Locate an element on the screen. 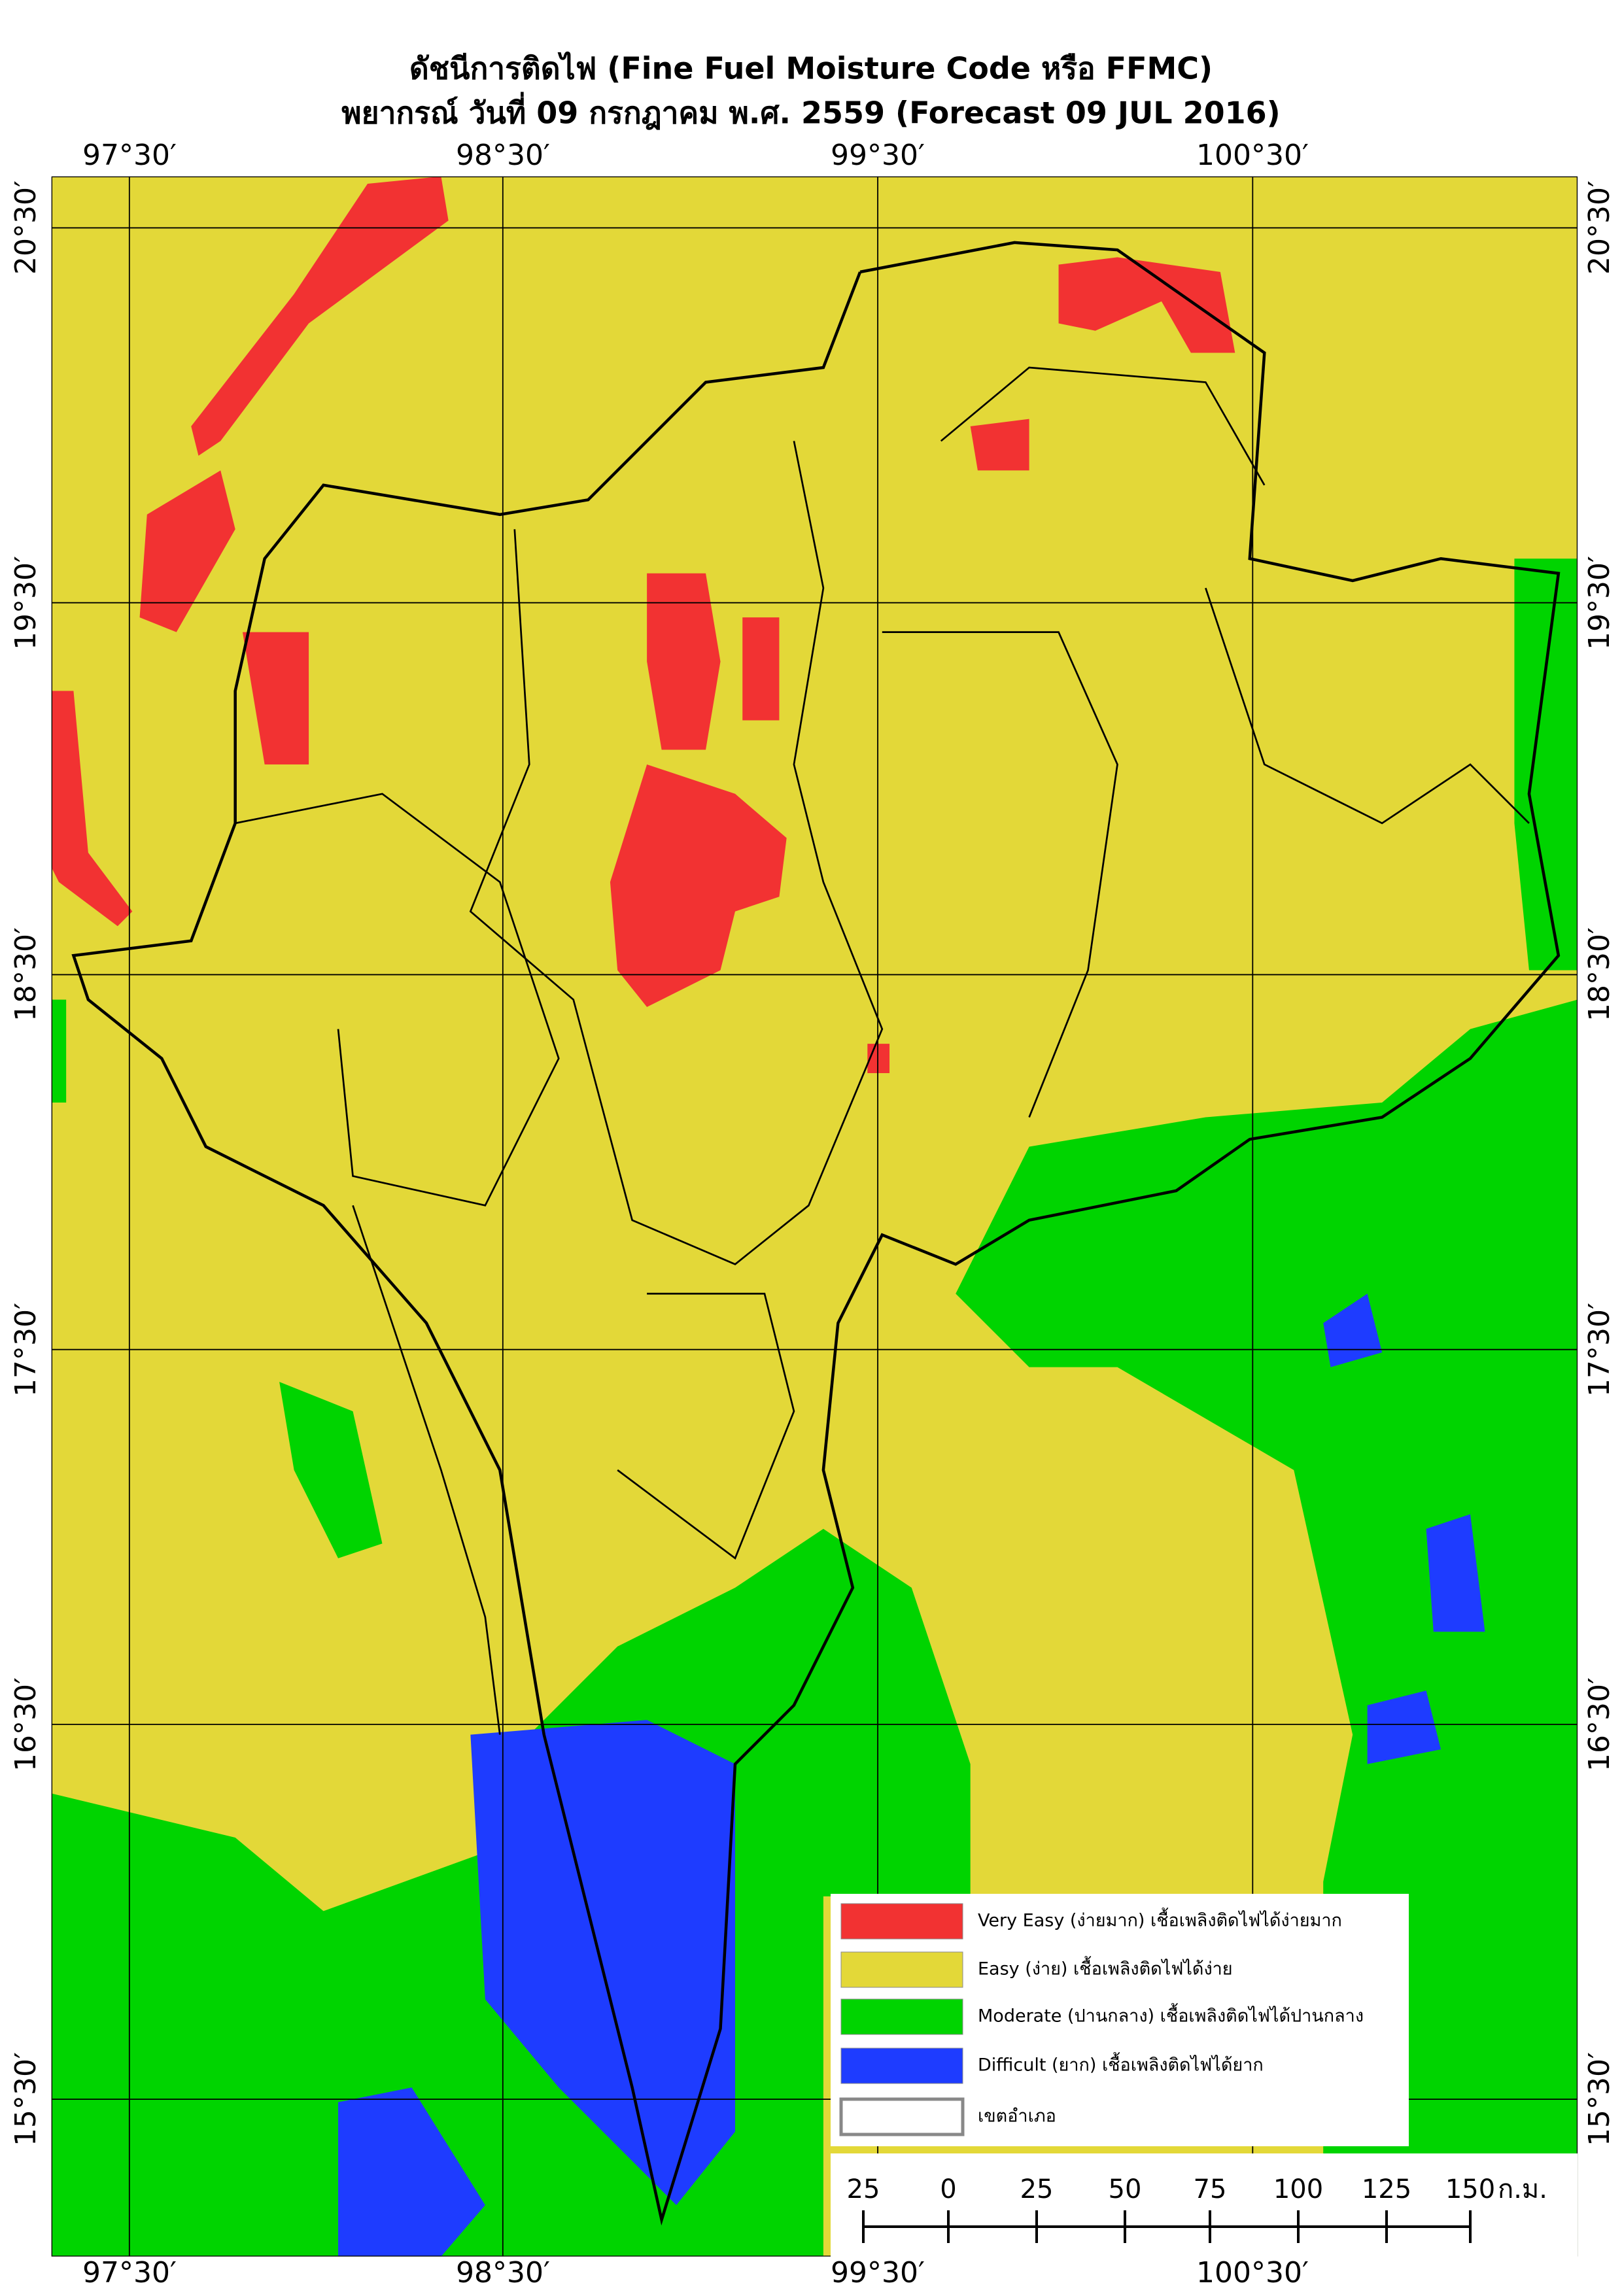 The height and width of the screenshot is (2296, 1622). legend-label: Difficult (ยาก) เชื้อเพลิงติดไฟได้ยาก is located at coordinates (1121, 2064).